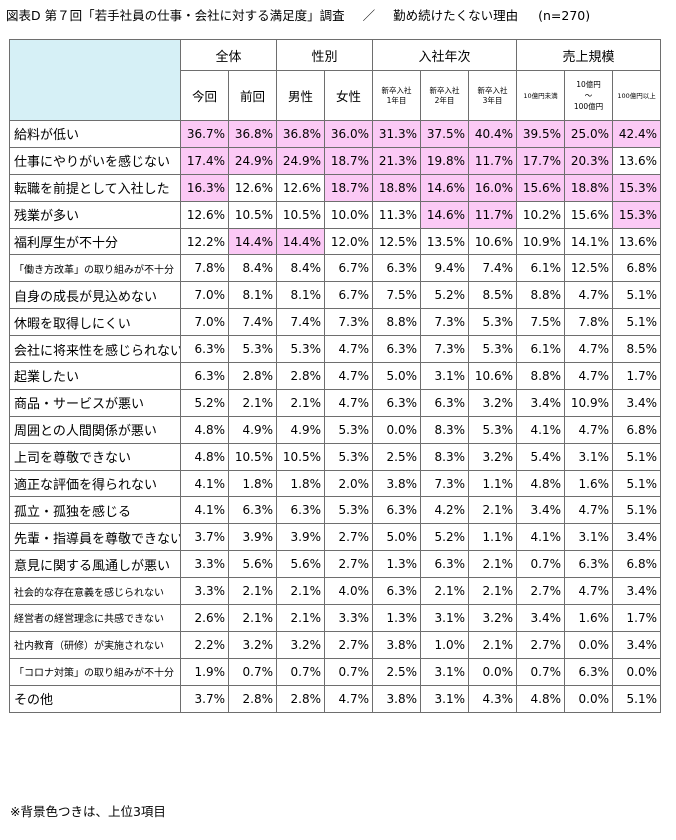 The image size is (676, 840). Describe the element at coordinates (493, 698) in the screenshot. I see `value-cell: 4.3%` at that location.